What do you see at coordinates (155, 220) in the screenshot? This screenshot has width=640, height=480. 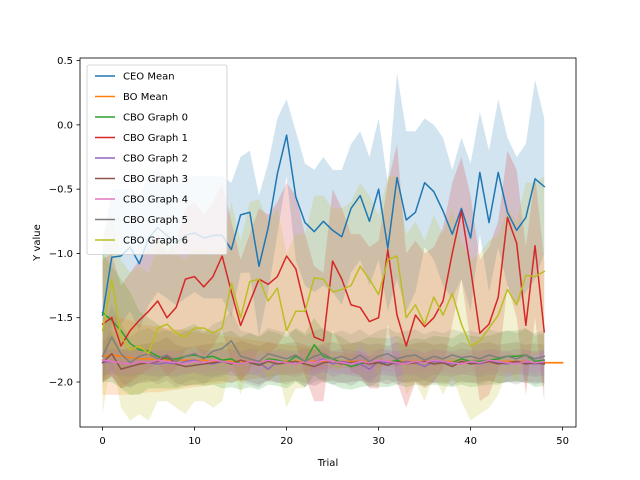 I see `legend-label-cbo-graph-5: CBO Graph 5` at bounding box center [155, 220].